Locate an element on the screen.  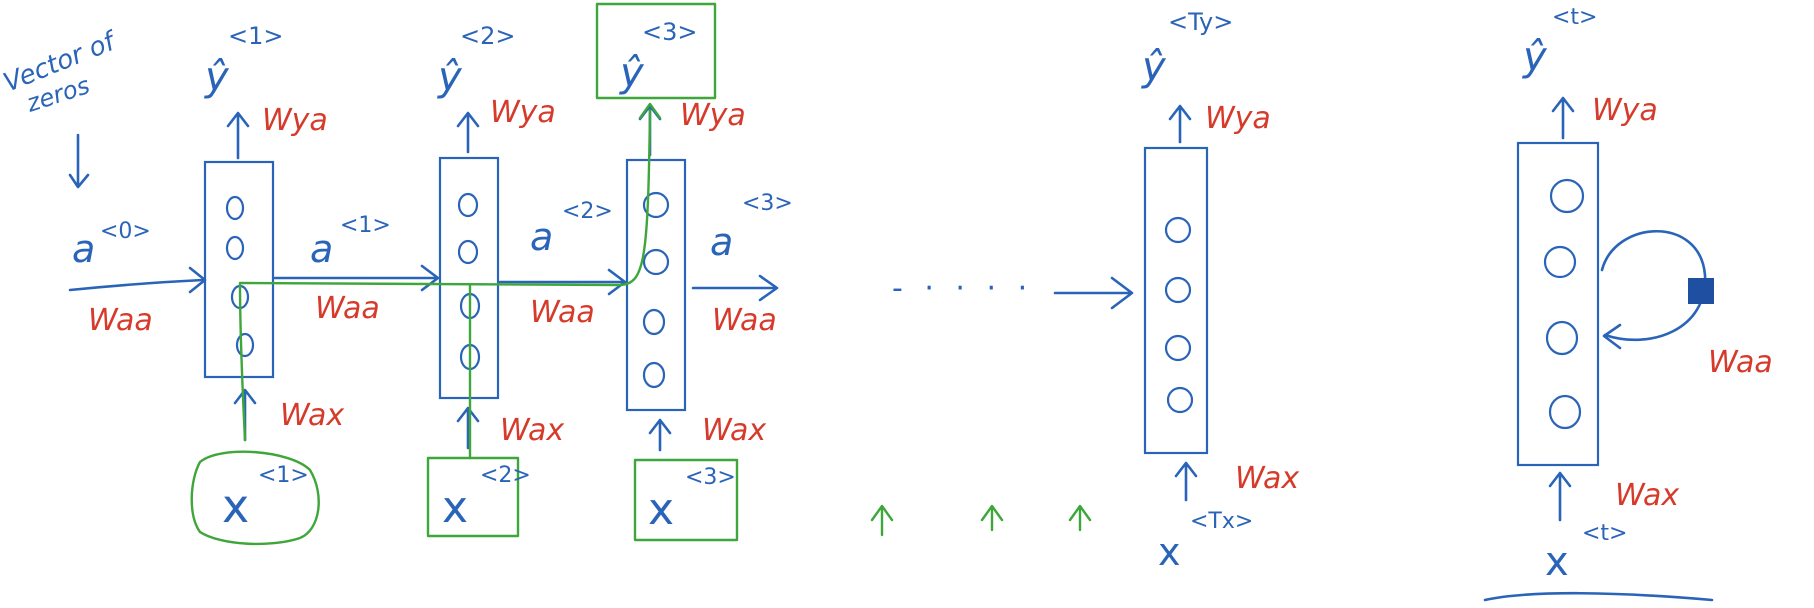
forward-path-arrowhead-icon is located at coordinates (650, 111).